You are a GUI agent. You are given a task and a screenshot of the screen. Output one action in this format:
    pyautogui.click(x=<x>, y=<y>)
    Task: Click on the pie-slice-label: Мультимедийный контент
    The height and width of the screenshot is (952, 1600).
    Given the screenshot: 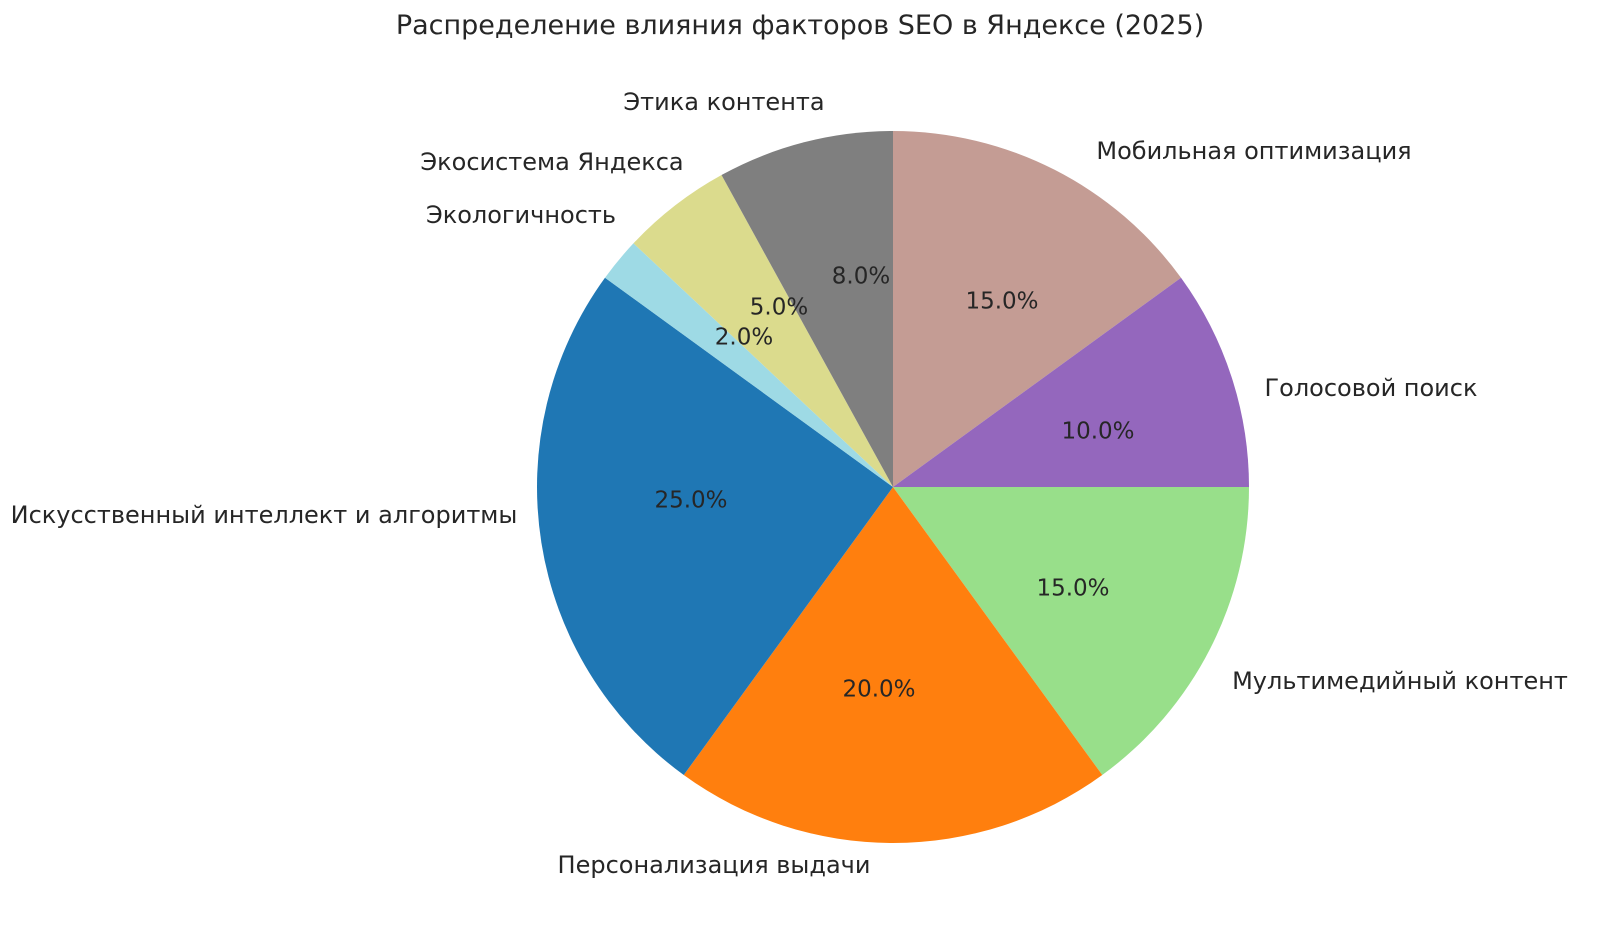 What is the action you would take?
    pyautogui.click(x=1400, y=681)
    